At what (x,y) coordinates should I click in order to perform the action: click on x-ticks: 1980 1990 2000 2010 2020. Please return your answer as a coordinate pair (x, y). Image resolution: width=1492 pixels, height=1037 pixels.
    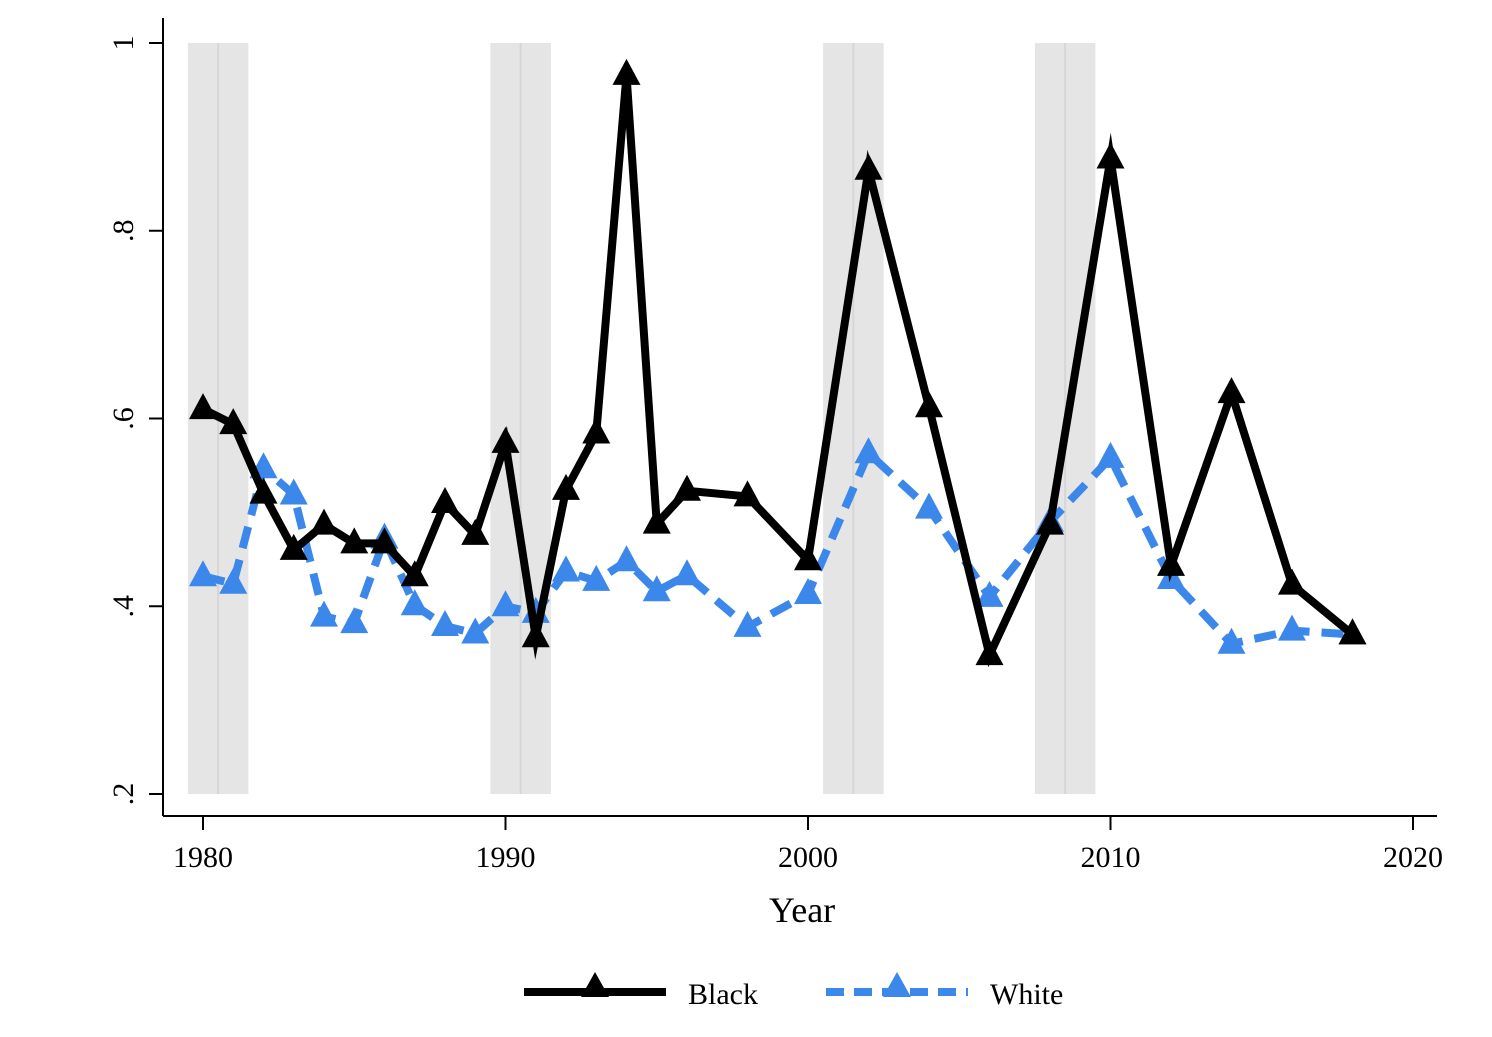
    Looking at the image, I should click on (808, 845).